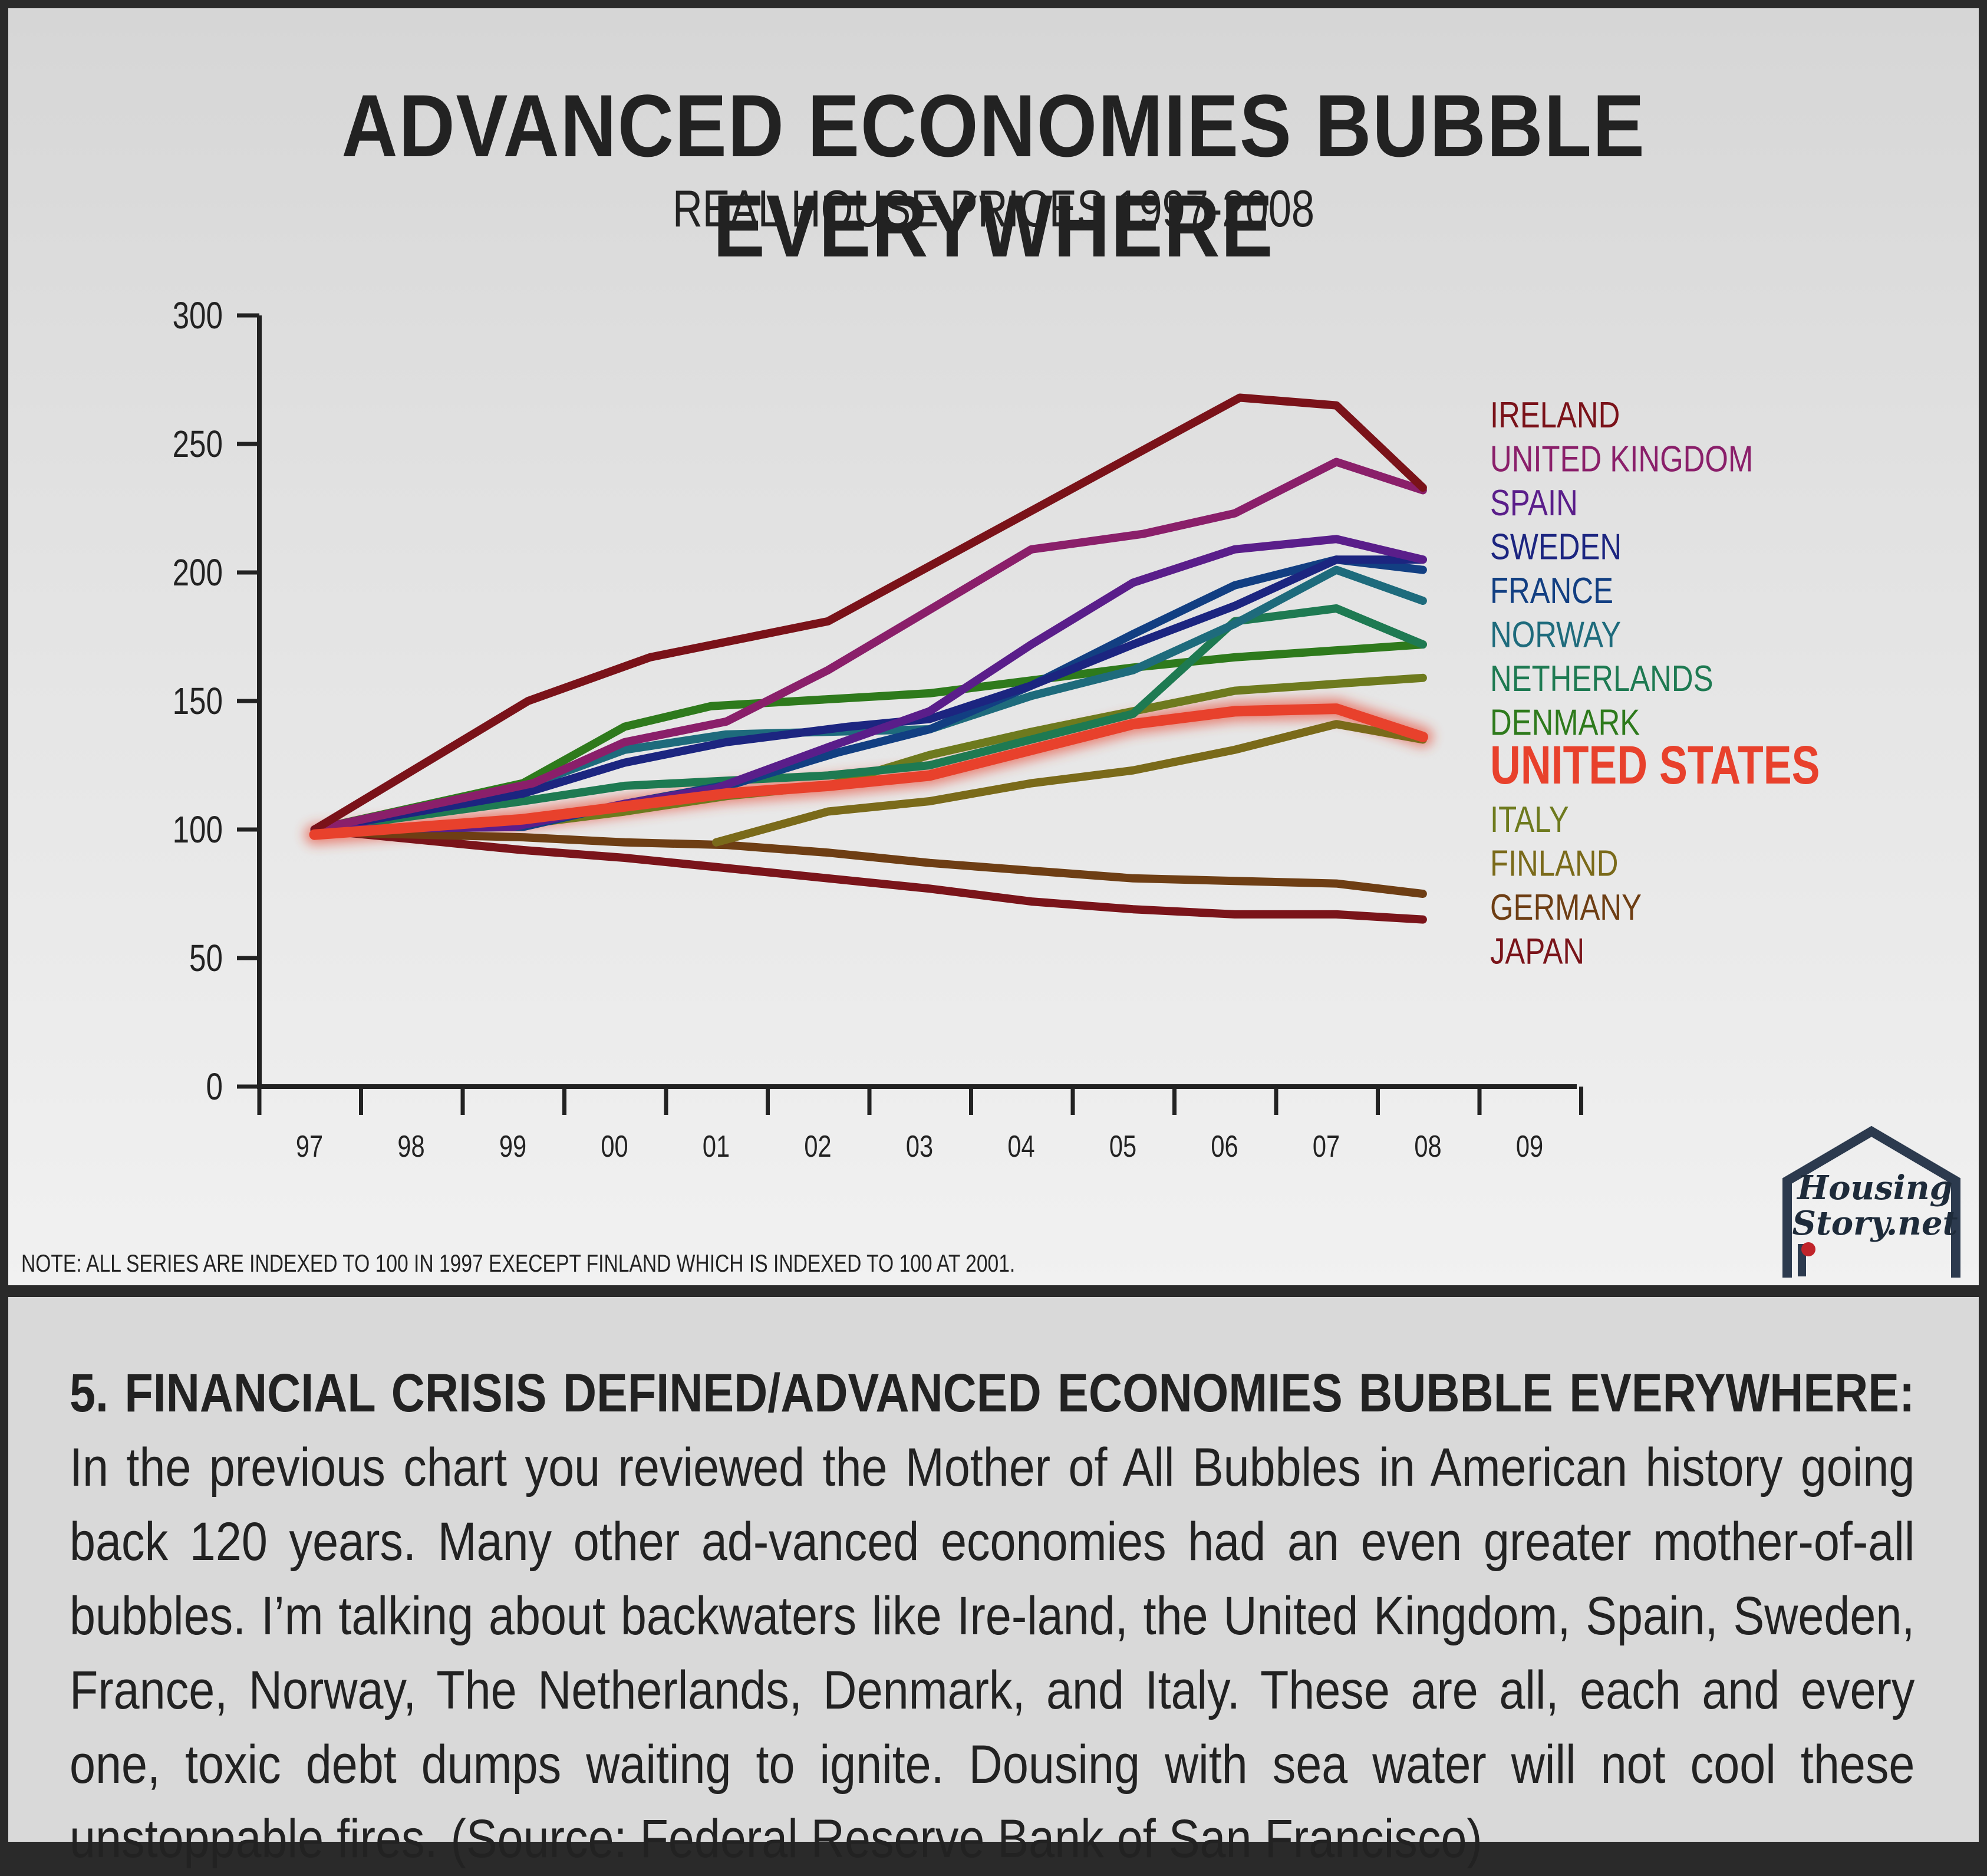  Describe the element at coordinates (818, 1146) in the screenshot. I see `x-tick-label: 02` at that location.